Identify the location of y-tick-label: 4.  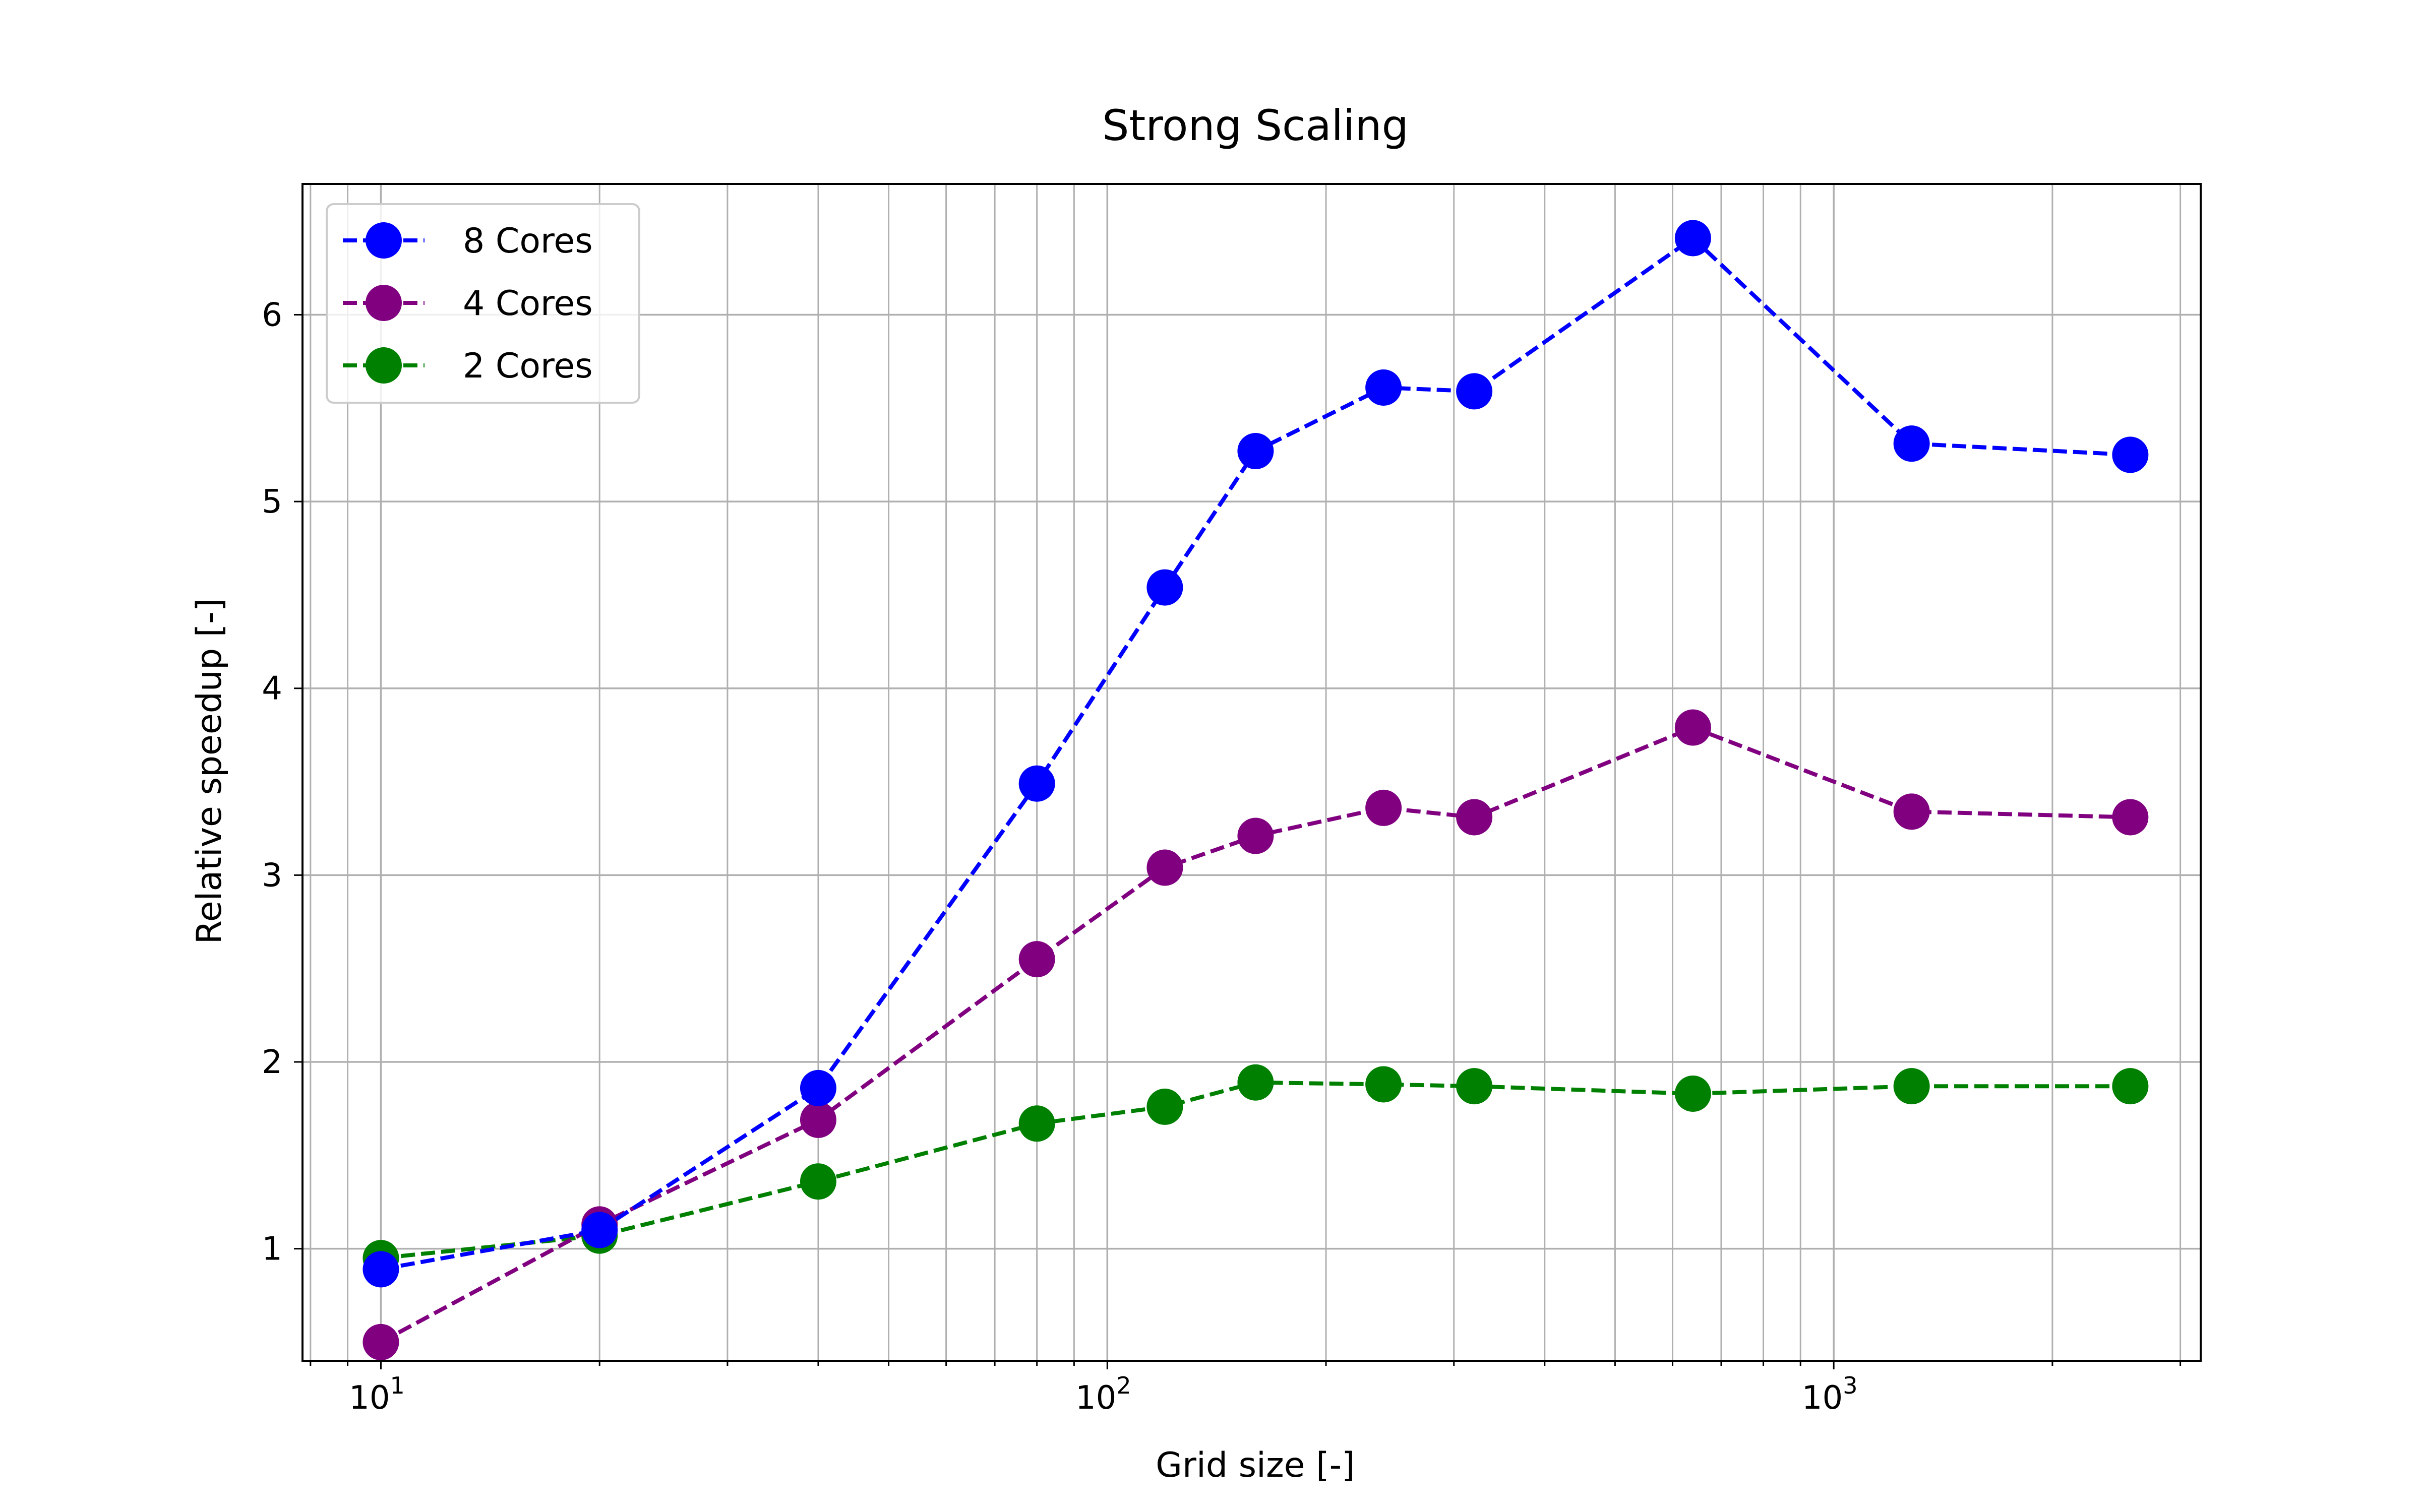
(272, 689).